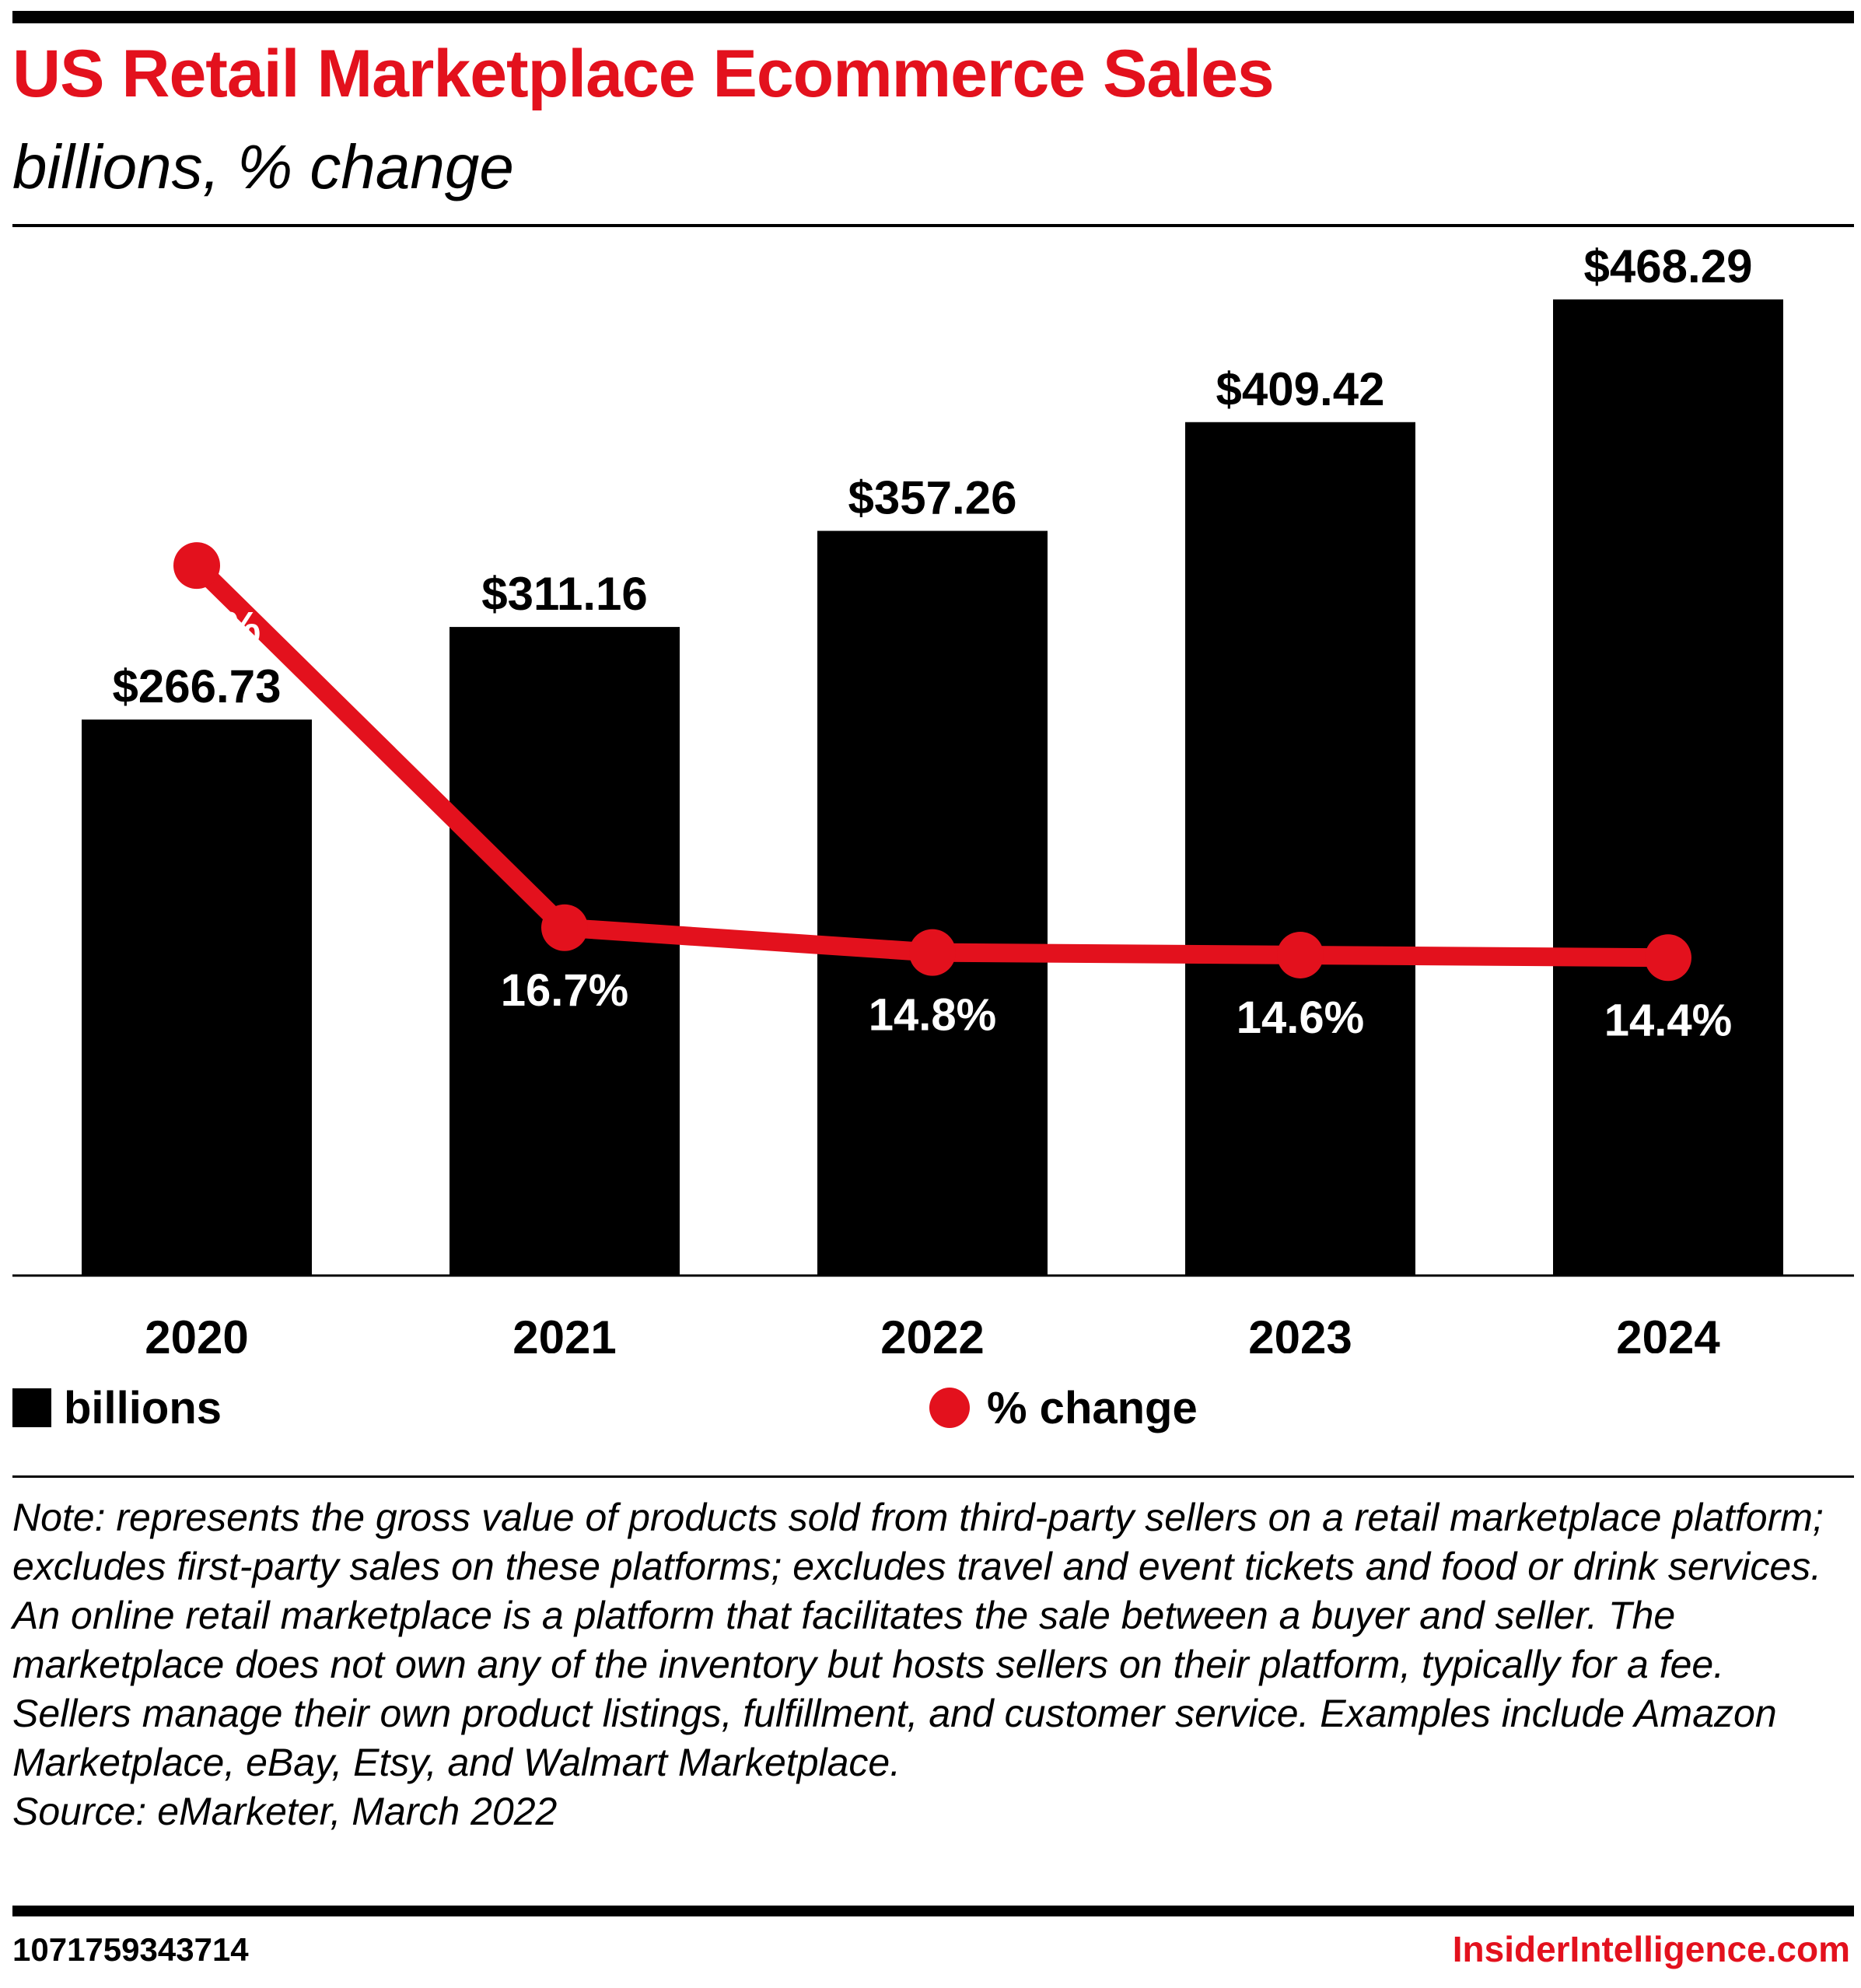  What do you see at coordinates (565, 951) in the screenshot?
I see `bar-2021` at bounding box center [565, 951].